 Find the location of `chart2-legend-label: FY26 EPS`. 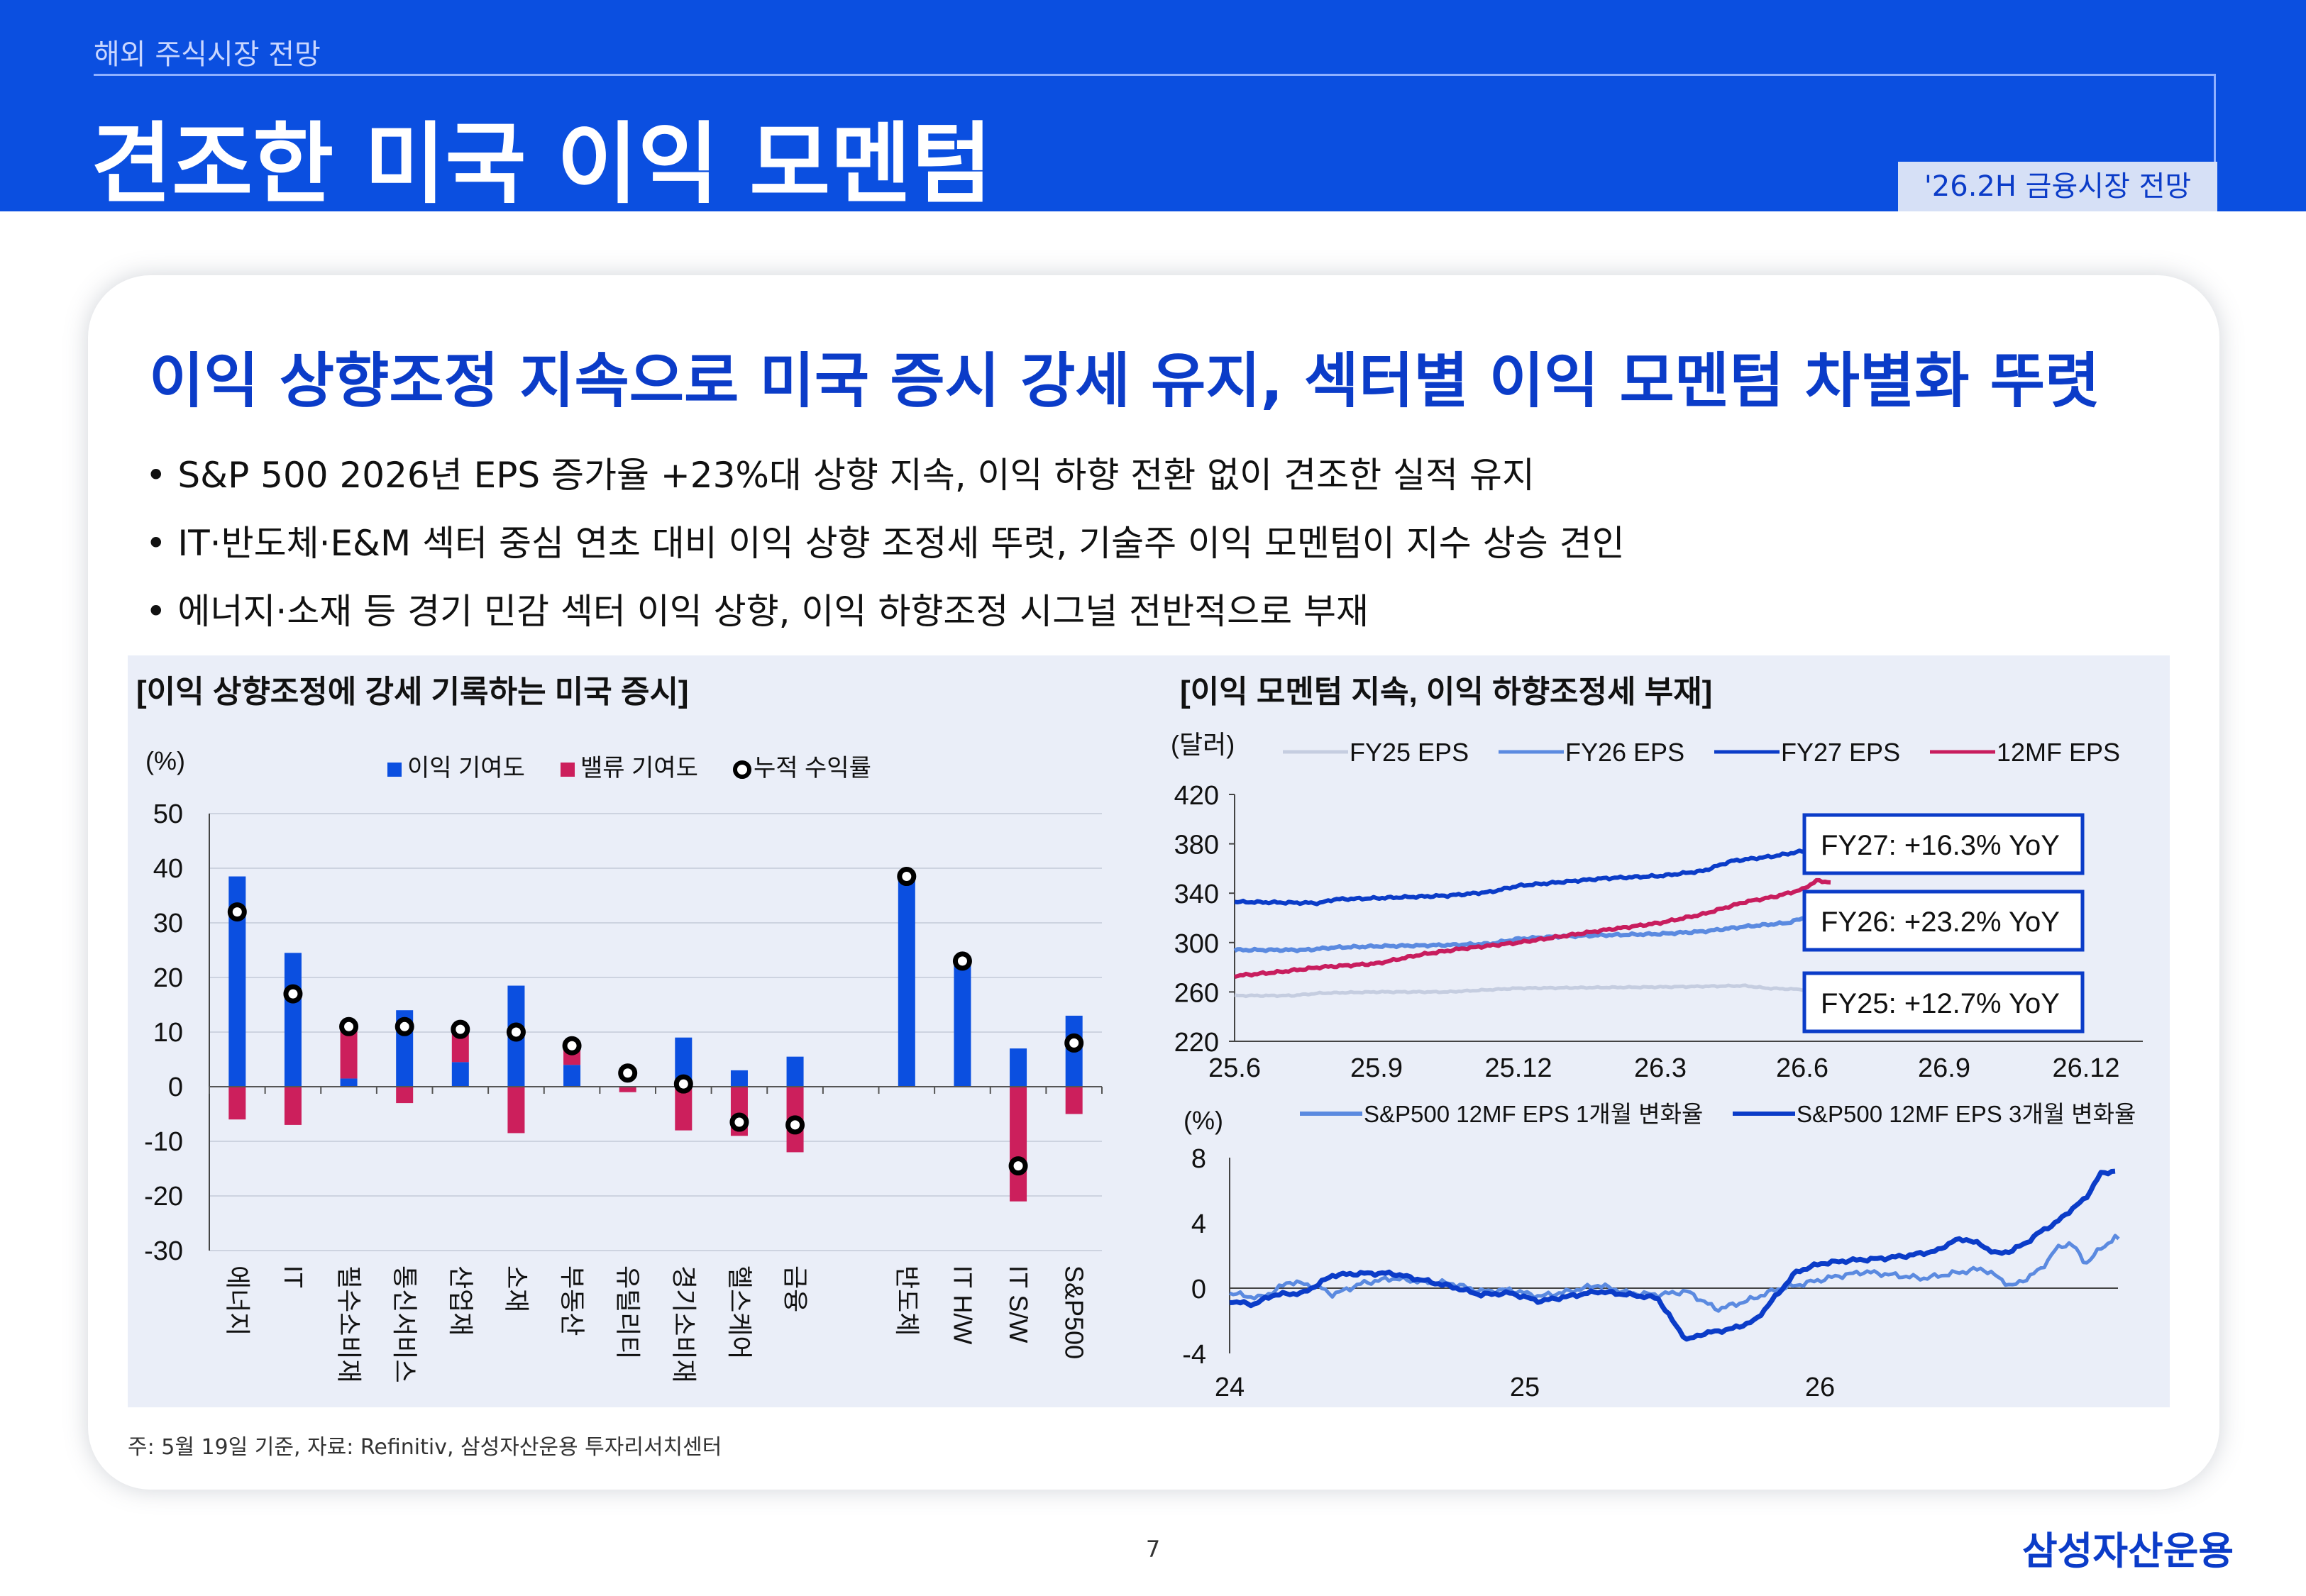

chart2-legend-label: FY26 EPS is located at coordinates (1624, 753).